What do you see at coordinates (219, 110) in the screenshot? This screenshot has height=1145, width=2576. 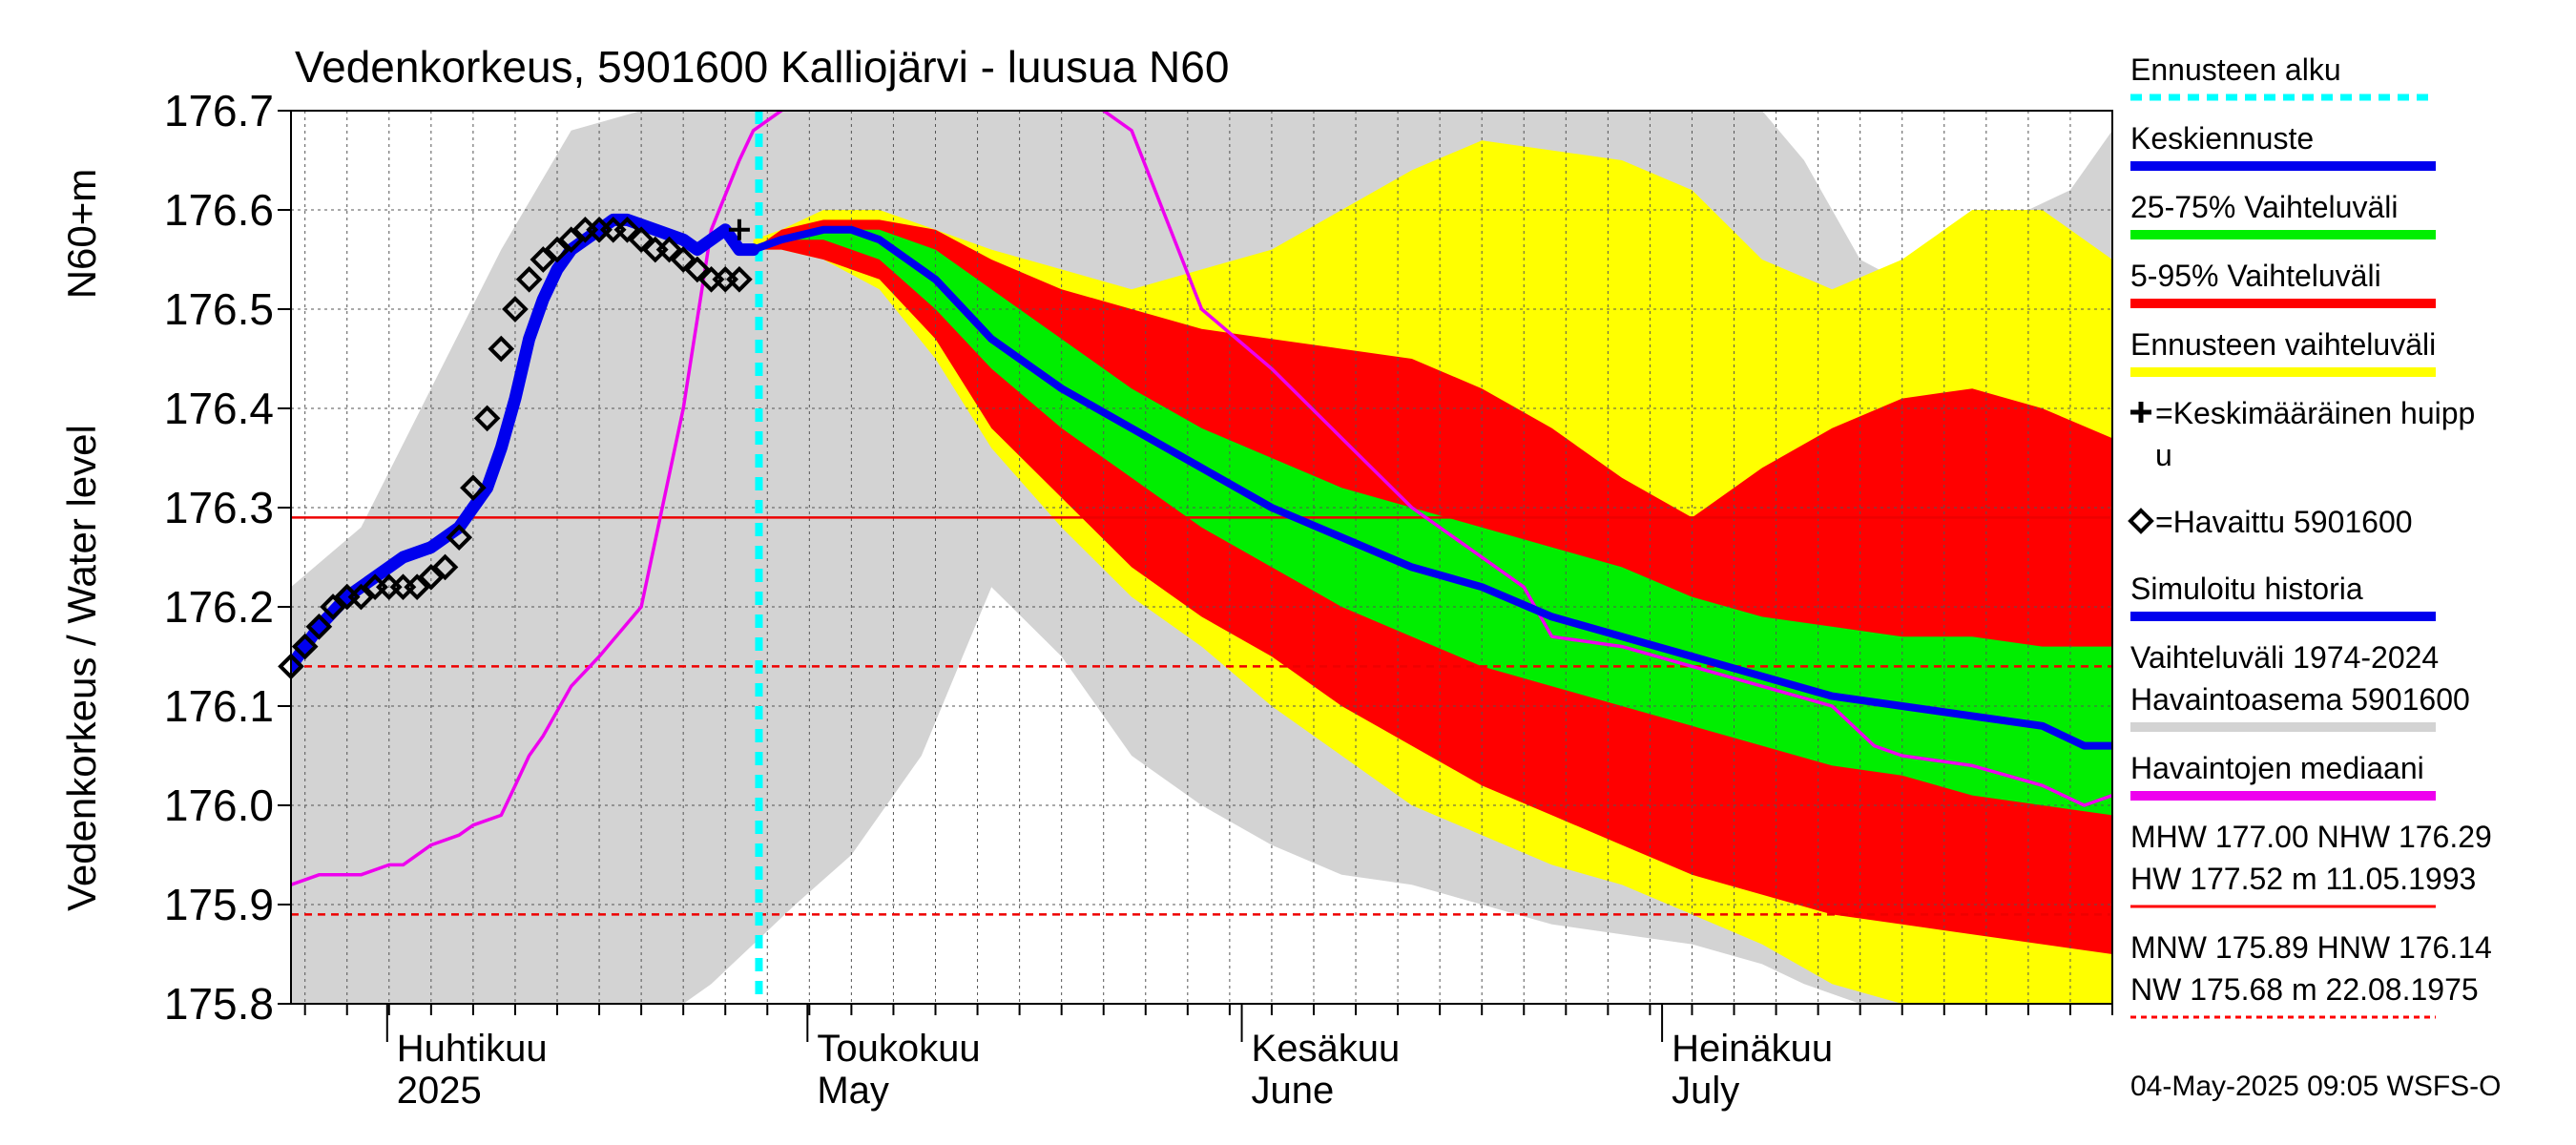 I see `y-tick-label: 176.7` at bounding box center [219, 110].